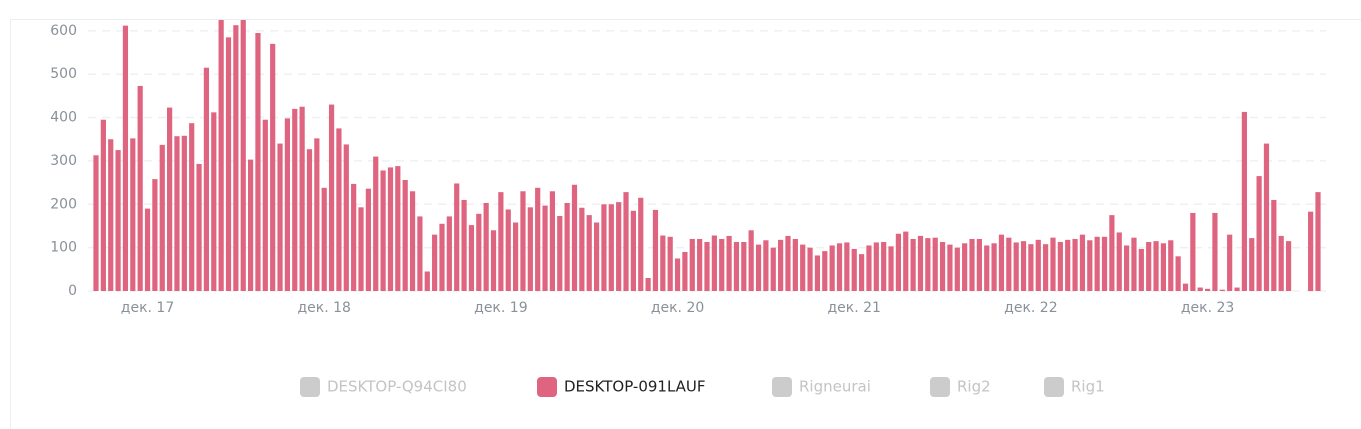  What do you see at coordinates (1088, 387) in the screenshot?
I see `legend-label: Rig1` at bounding box center [1088, 387].